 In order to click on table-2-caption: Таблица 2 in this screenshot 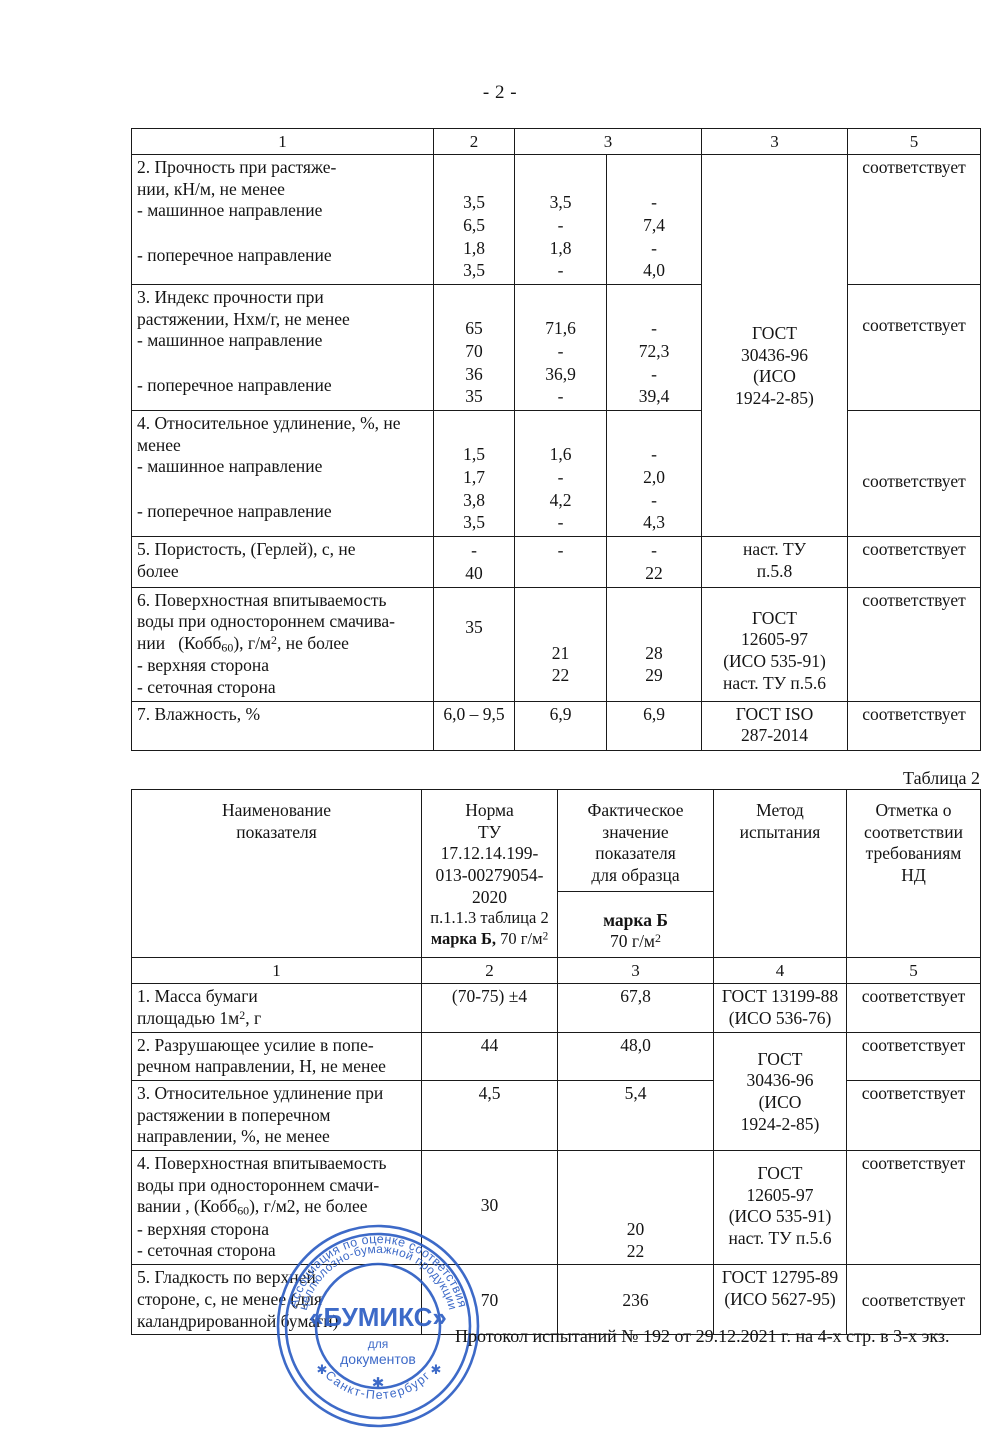, I will do `click(941, 778)`.